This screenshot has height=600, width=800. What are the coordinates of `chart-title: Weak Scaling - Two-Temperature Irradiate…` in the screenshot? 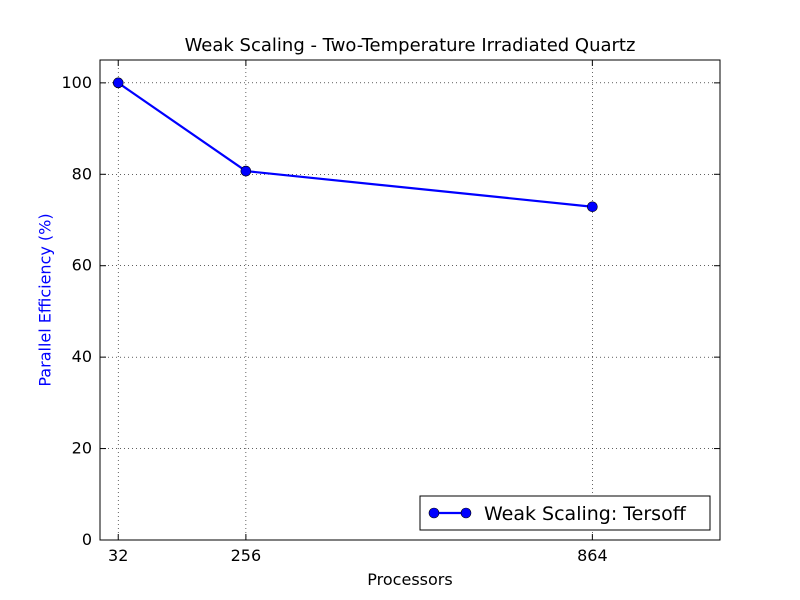 It's located at (410, 45).